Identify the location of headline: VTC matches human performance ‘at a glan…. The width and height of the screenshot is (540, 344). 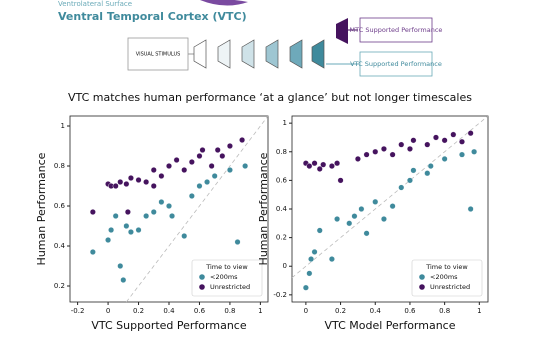
(270, 97).